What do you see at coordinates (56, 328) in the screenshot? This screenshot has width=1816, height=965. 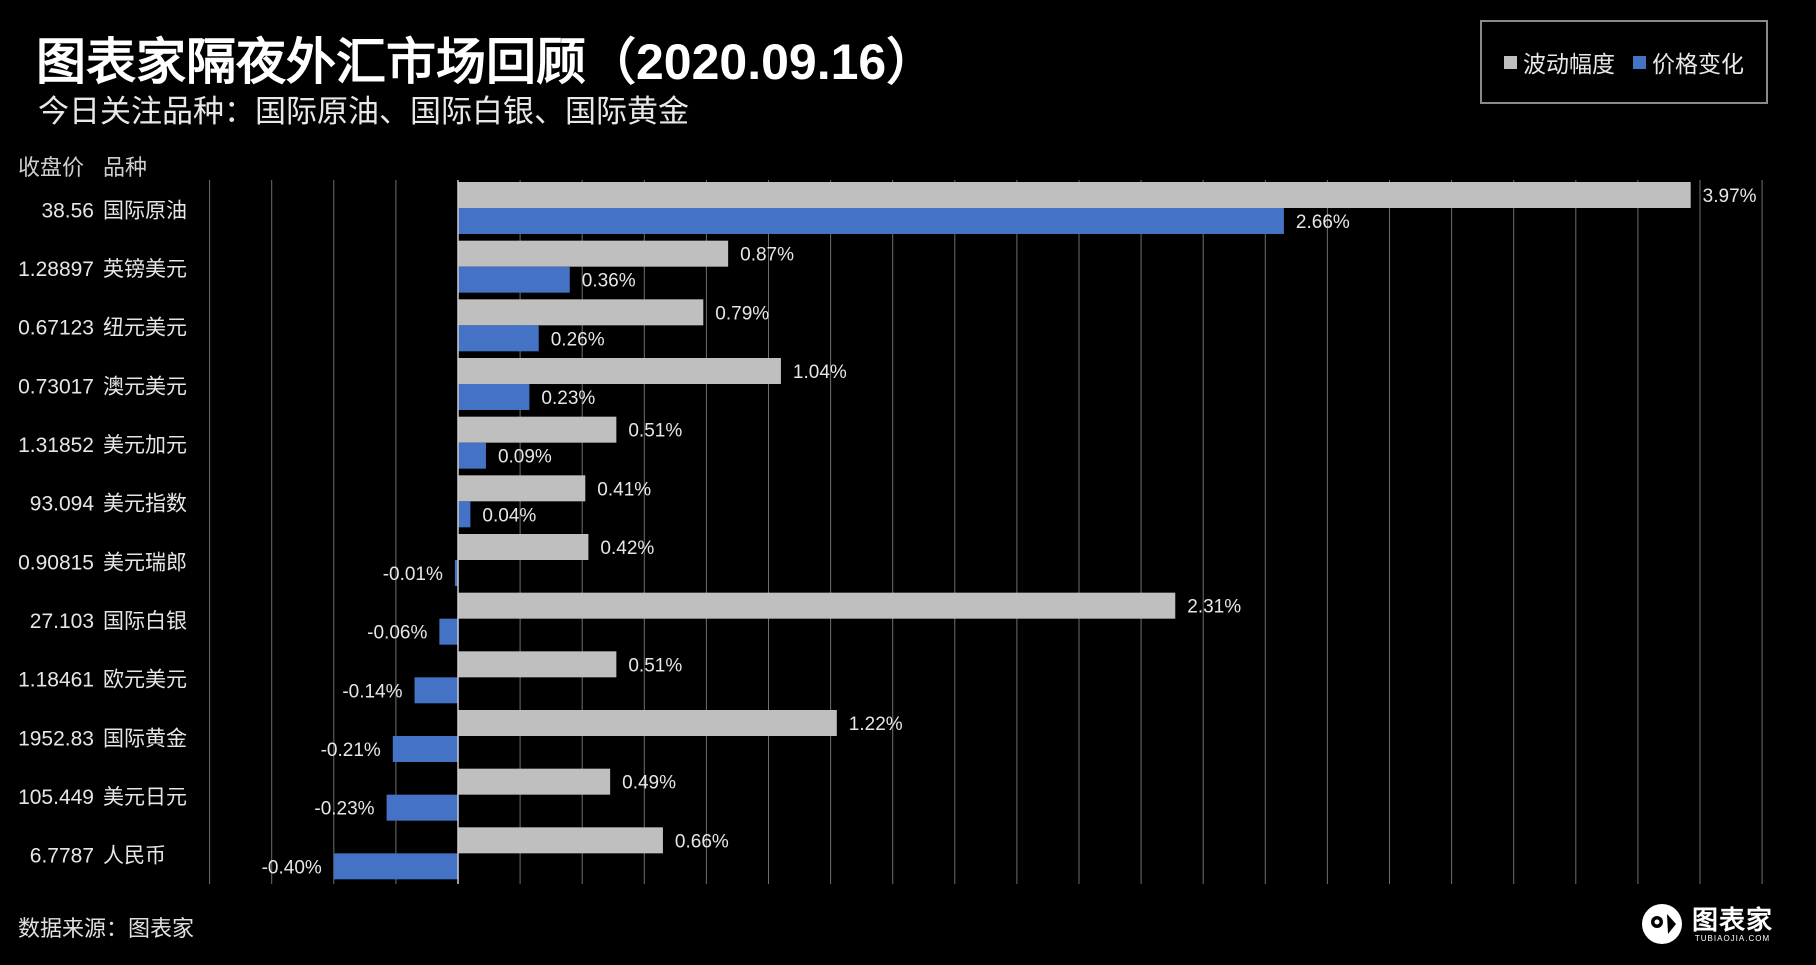 I see `row-price-label: 0.67123` at bounding box center [56, 328].